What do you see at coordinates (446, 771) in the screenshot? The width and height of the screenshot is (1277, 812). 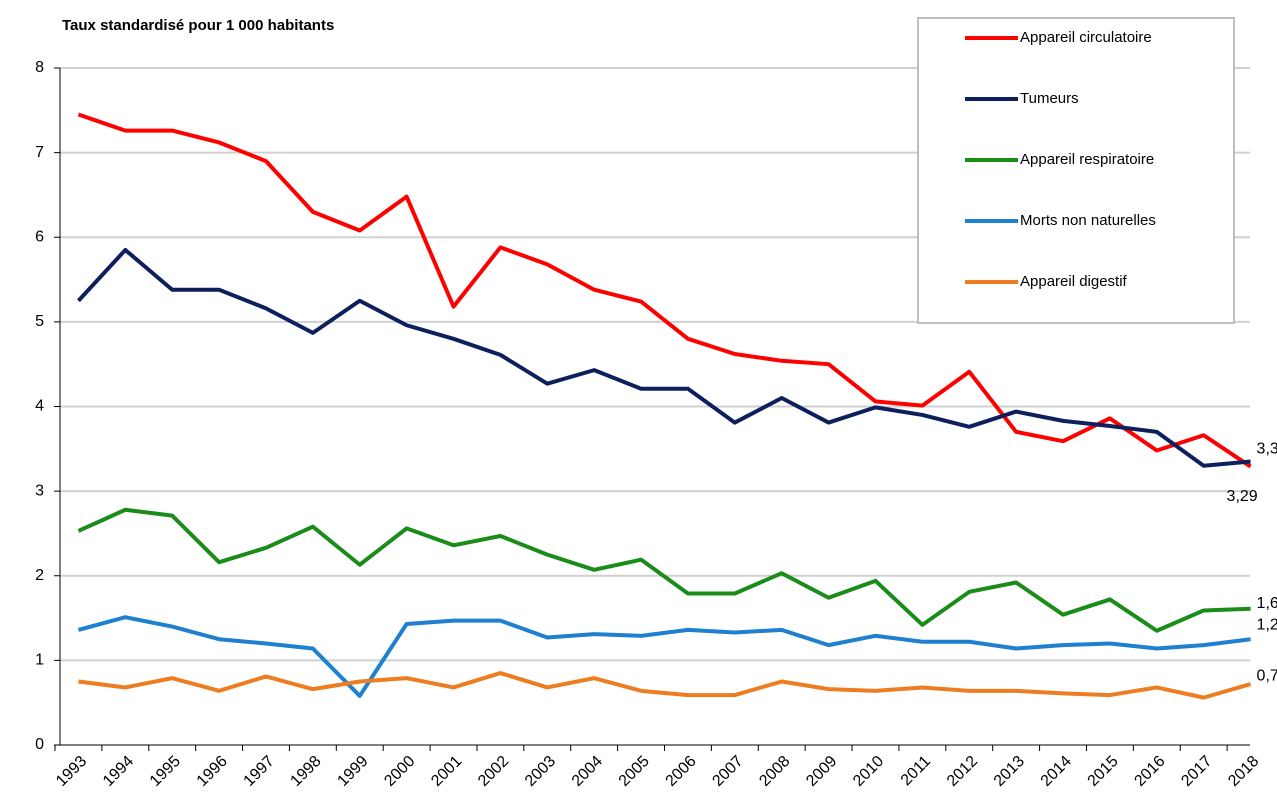 I see `x-tick-label: 2001` at bounding box center [446, 771].